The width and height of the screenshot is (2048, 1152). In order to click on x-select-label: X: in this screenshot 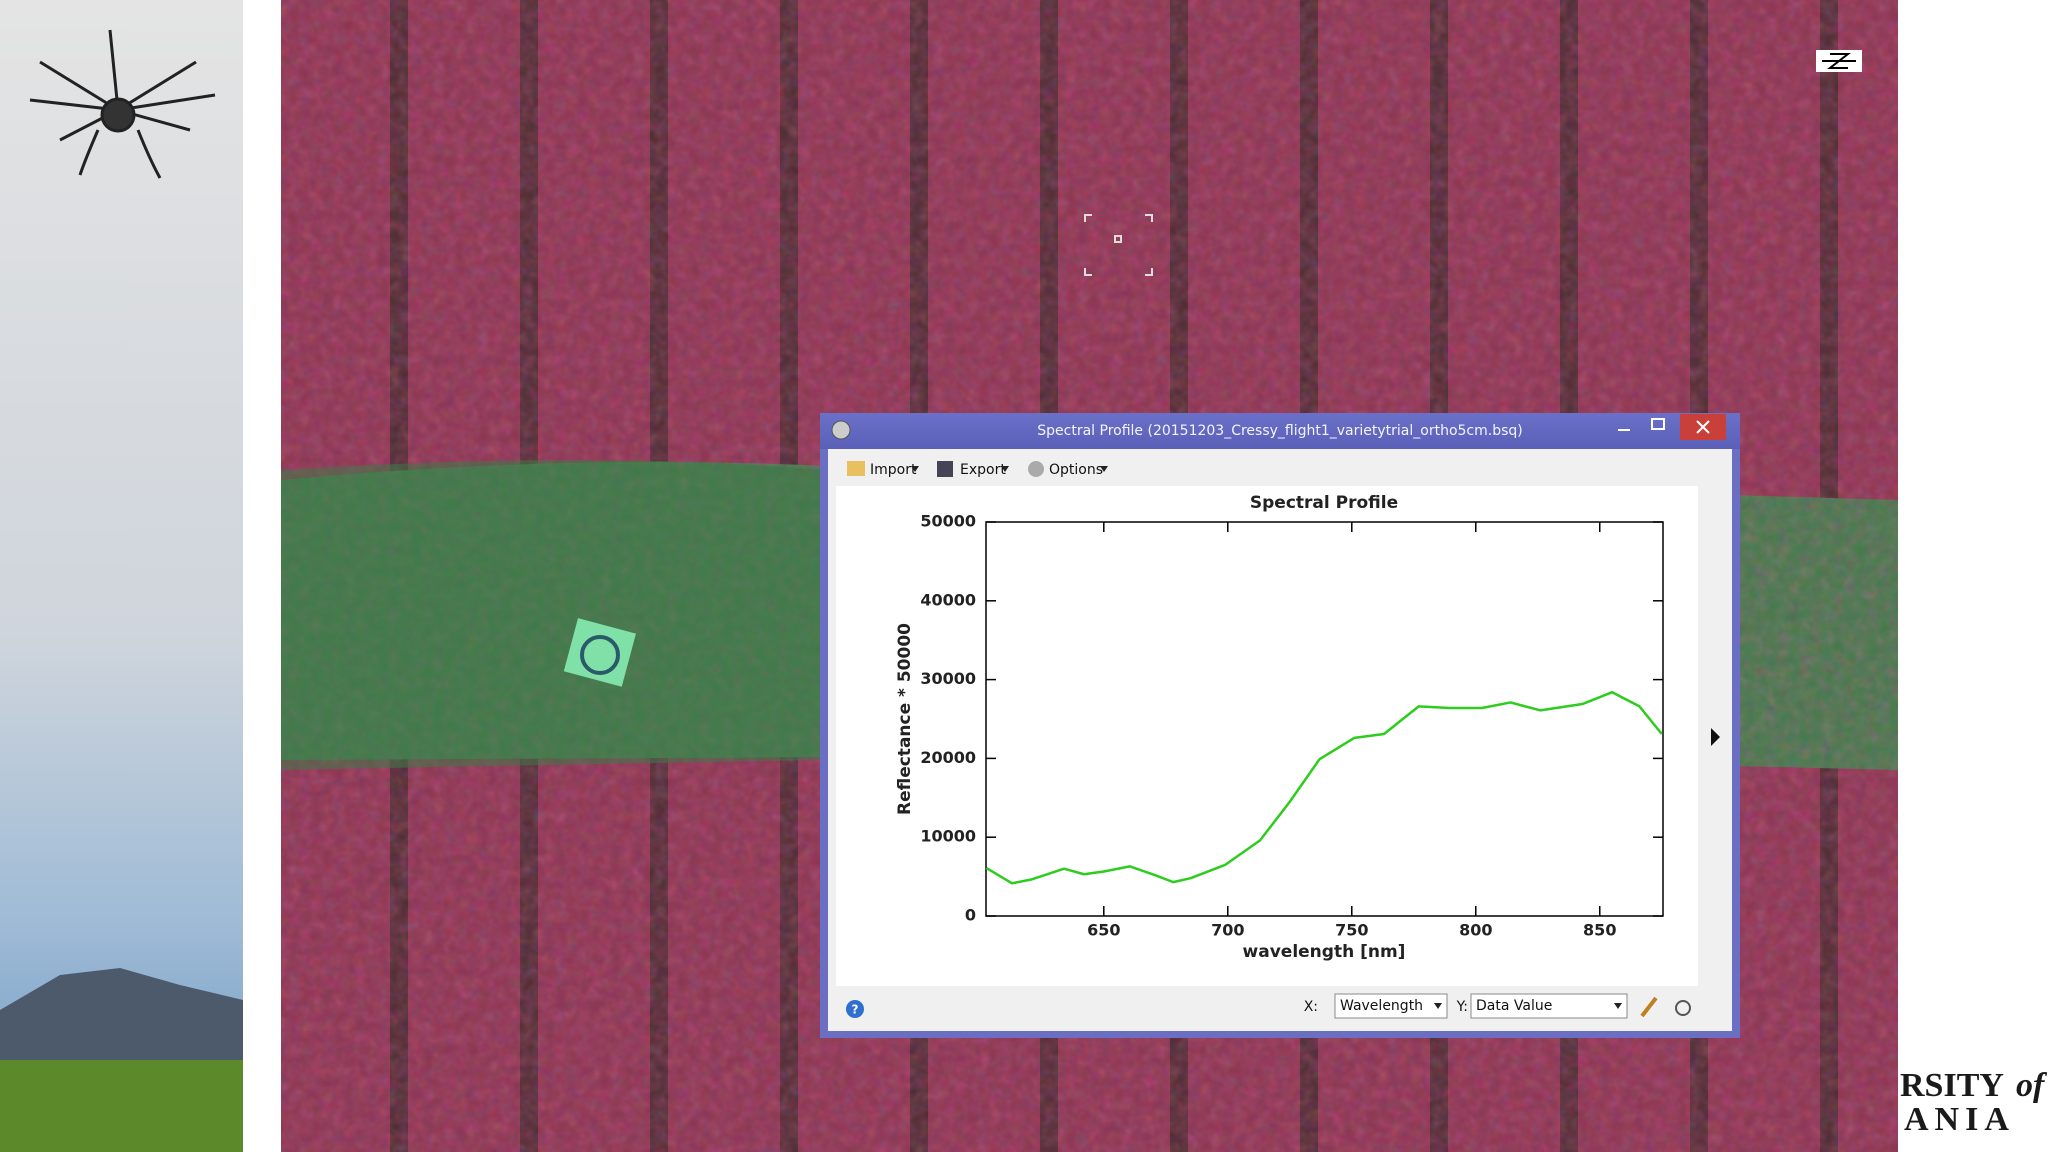, I will do `click(1311, 1007)`.